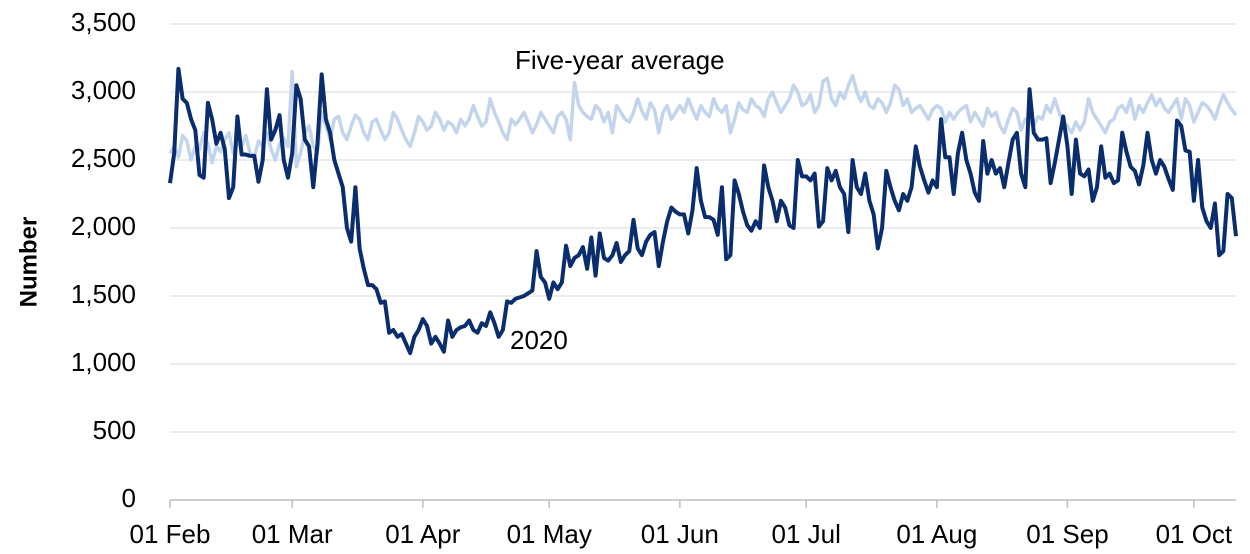 This screenshot has height=554, width=1250. I want to click on y-axis-label: Number, so click(28, 262).